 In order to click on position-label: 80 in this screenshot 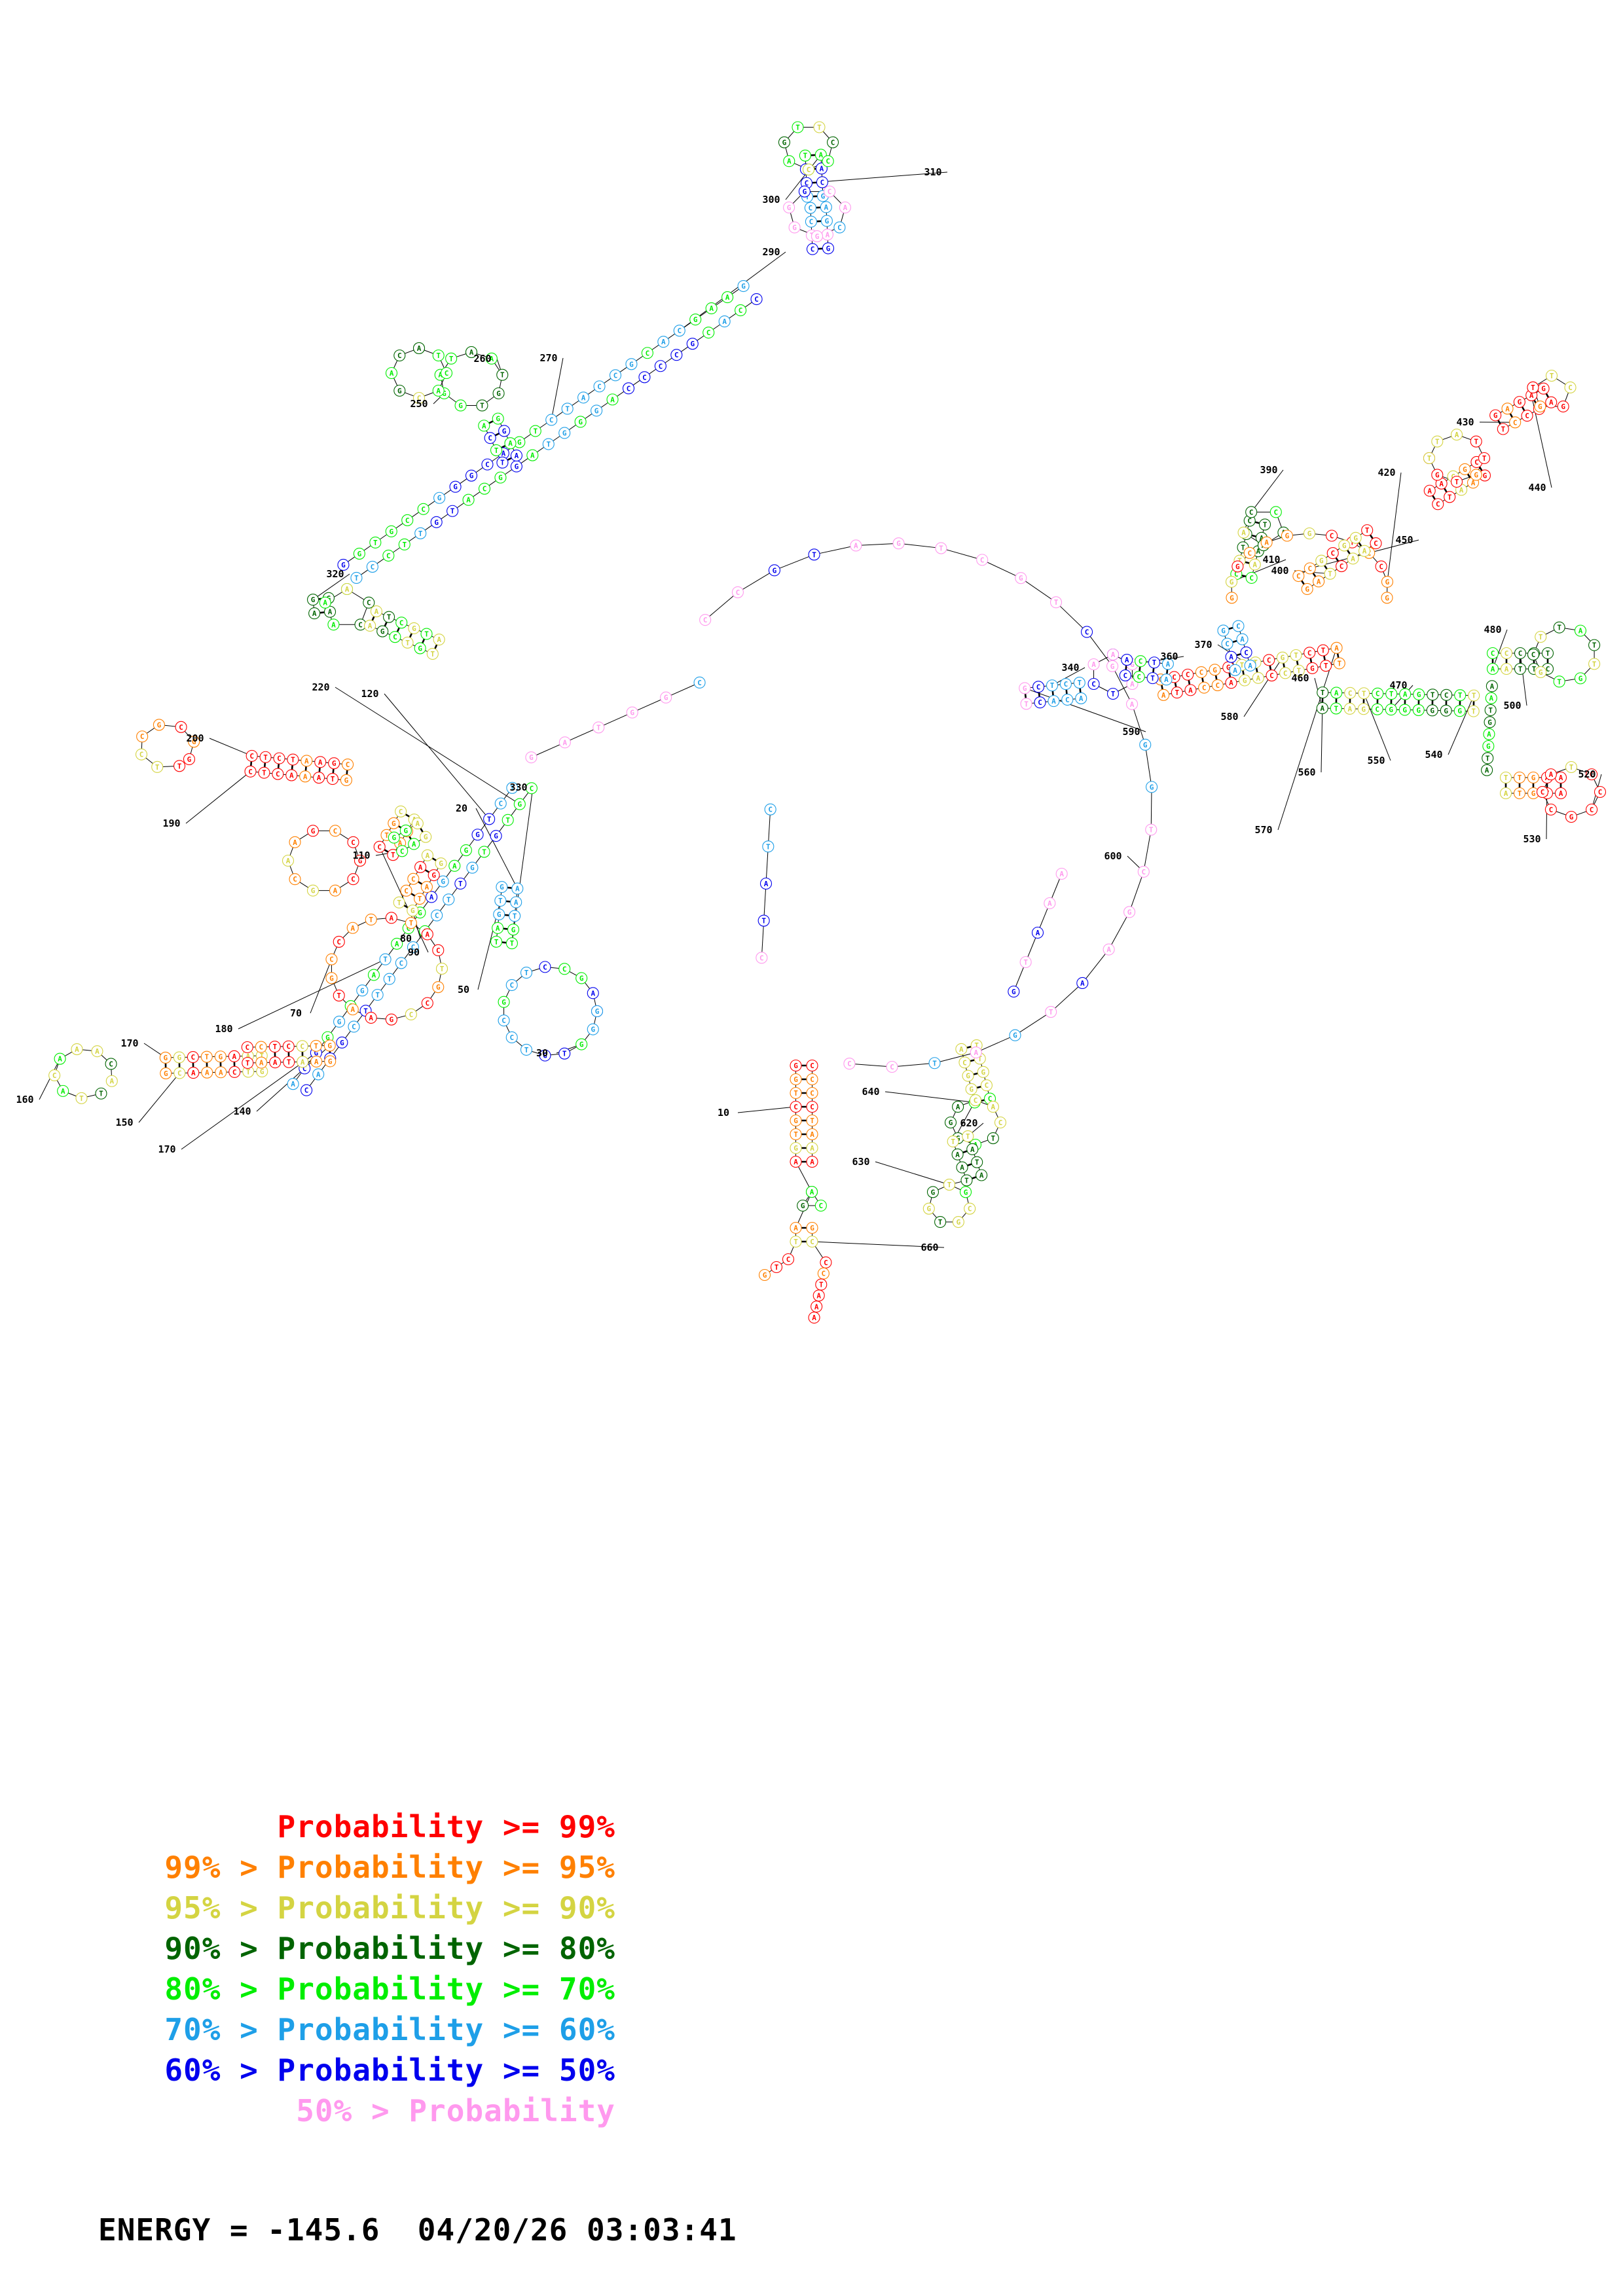, I will do `click(406, 938)`.